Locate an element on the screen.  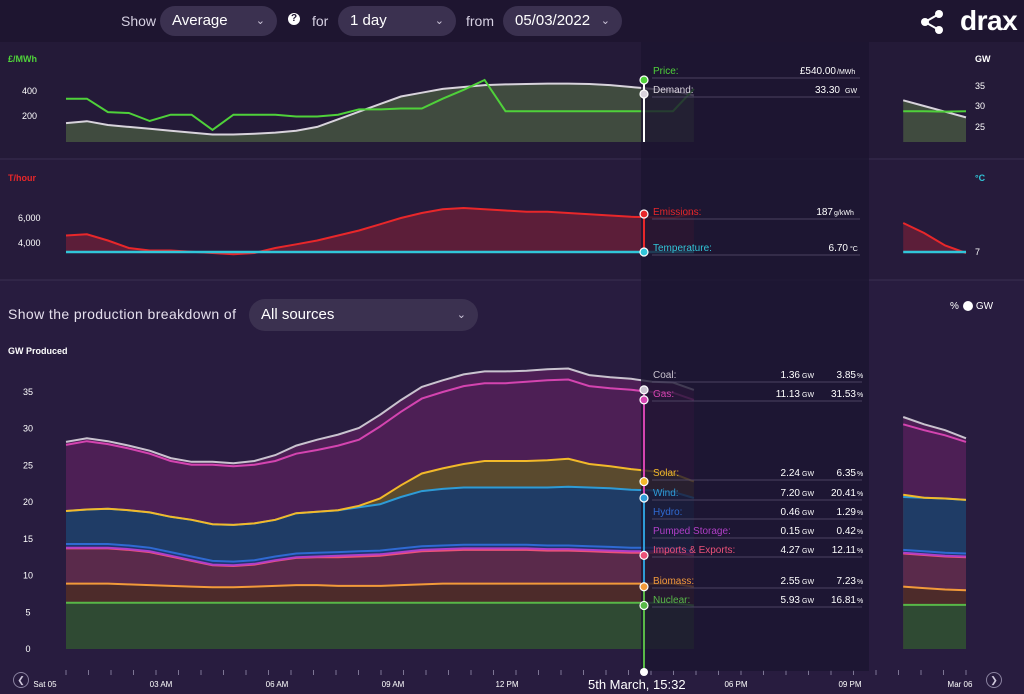
temperature-readout-label: Temperature: is located at coordinates (682, 248).